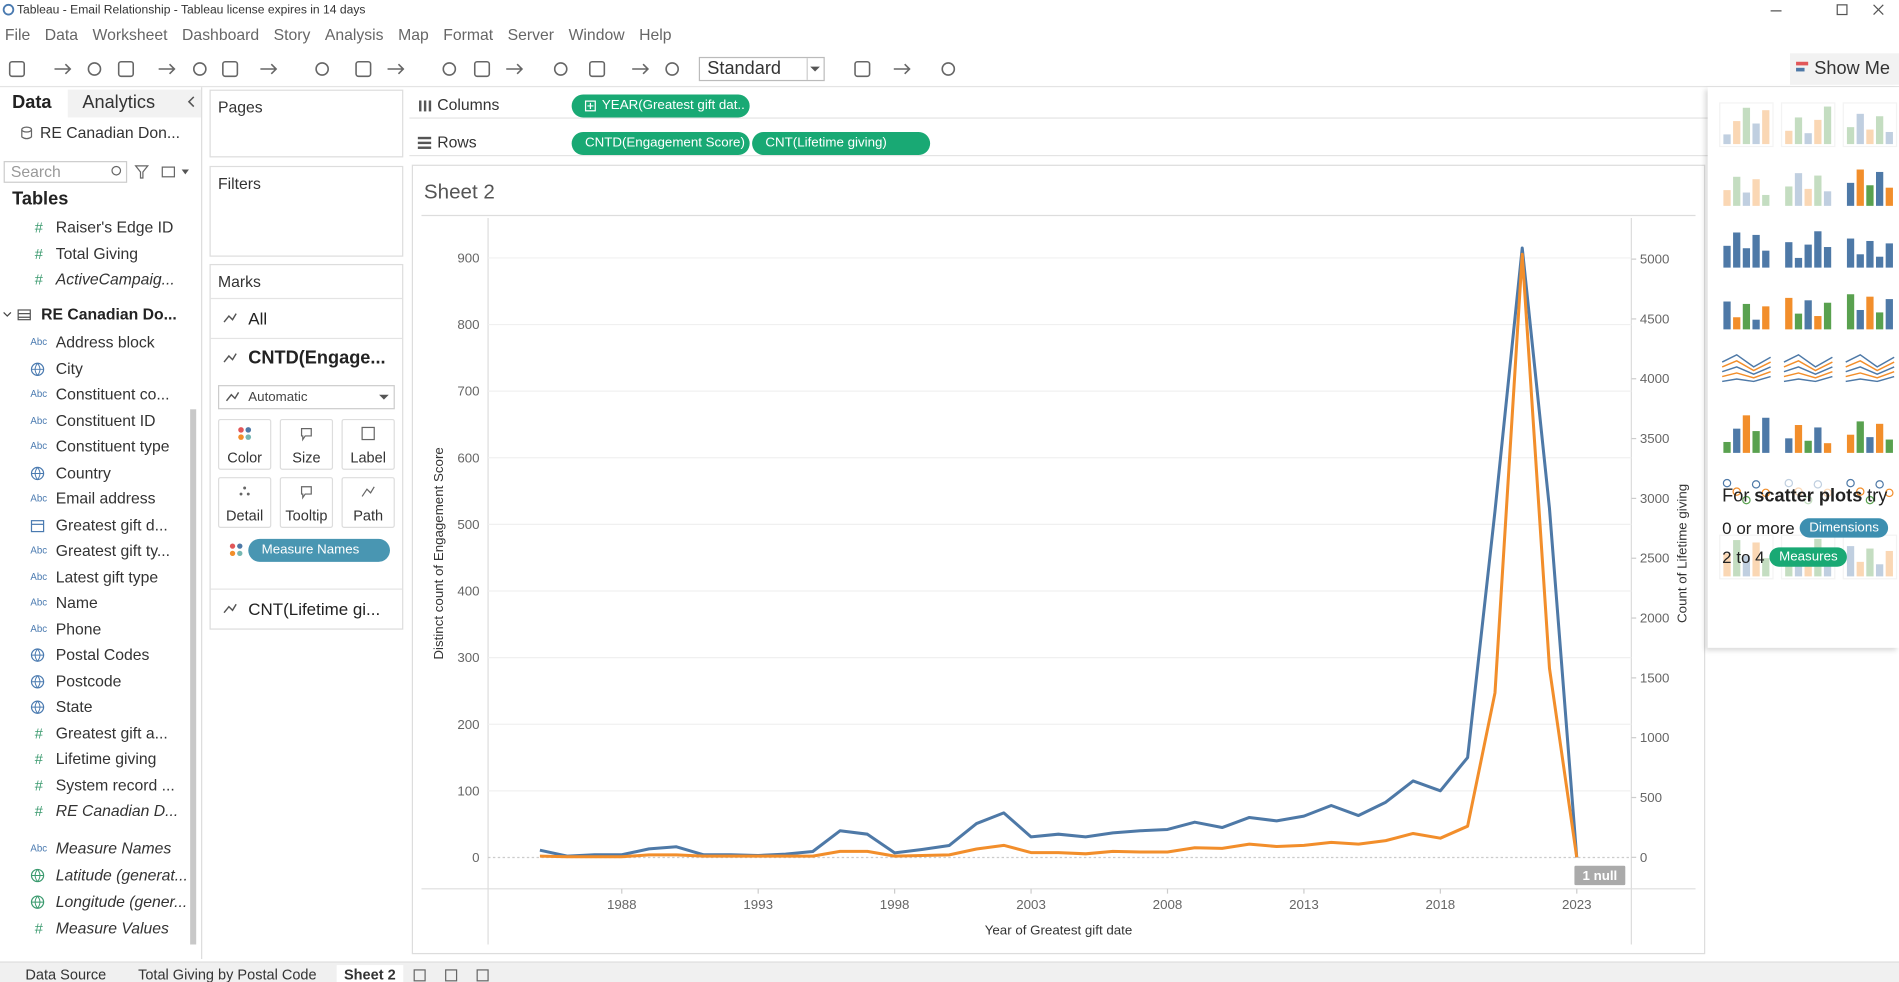 This screenshot has height=982, width=1899. What do you see at coordinates (531, 34) in the screenshot?
I see `menu-item: Server` at bounding box center [531, 34].